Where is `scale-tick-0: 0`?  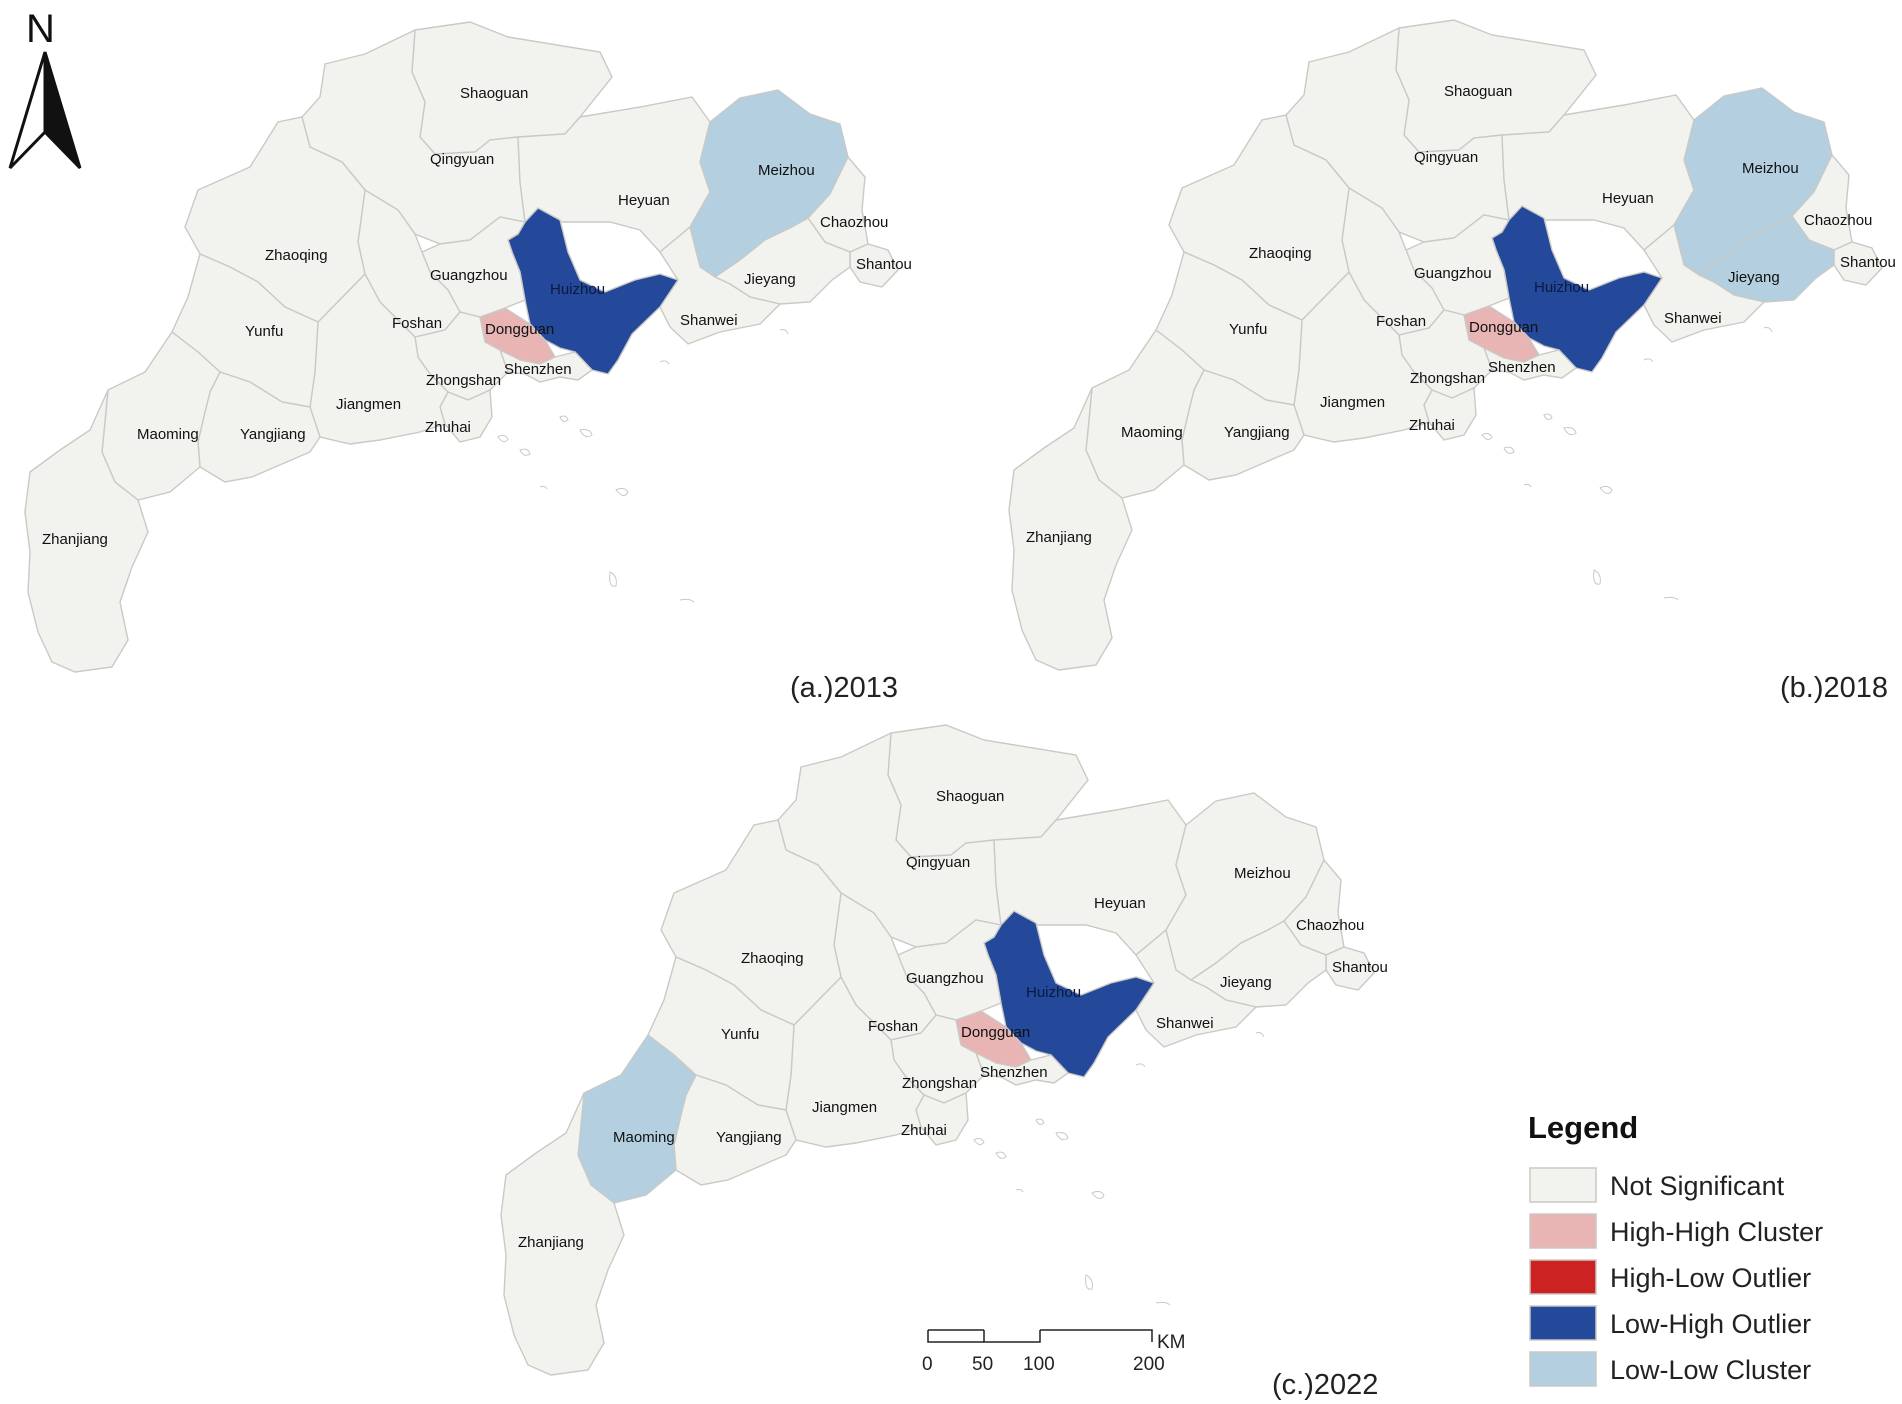
scale-tick-0: 0 is located at coordinates (927, 1364).